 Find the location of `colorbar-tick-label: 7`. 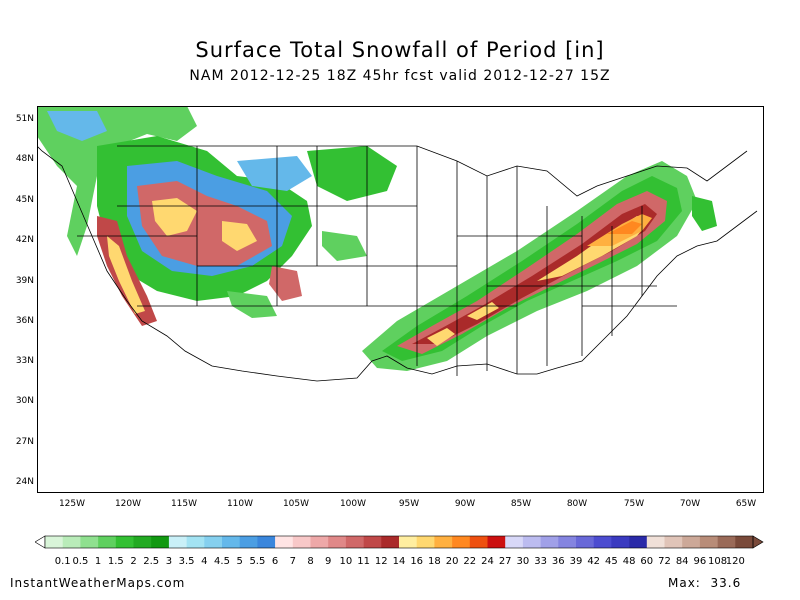

colorbar-tick-label: 7 is located at coordinates (292, 561).